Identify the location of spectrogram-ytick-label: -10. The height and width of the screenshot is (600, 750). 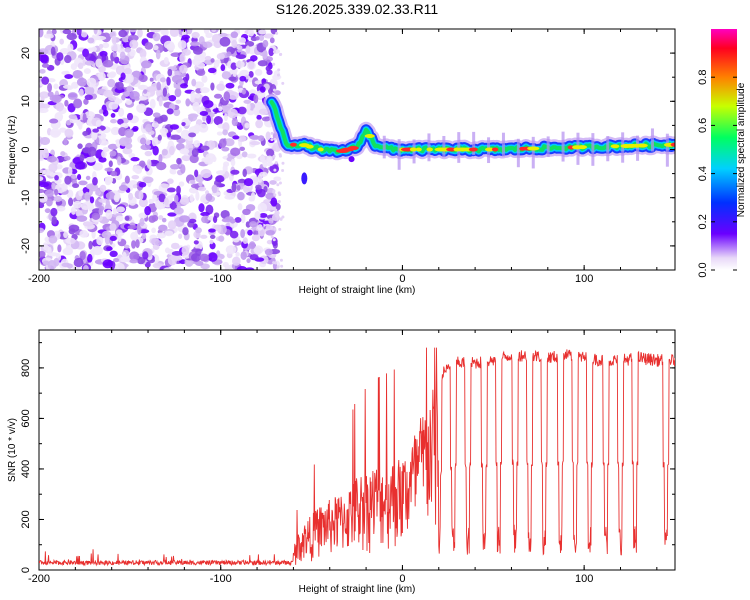
(26, 198).